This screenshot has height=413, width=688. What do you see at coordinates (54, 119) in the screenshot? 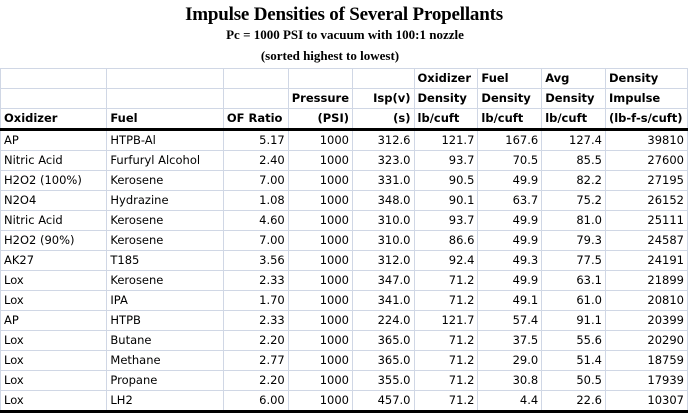
I see `column-header: Oxidizer` at bounding box center [54, 119].